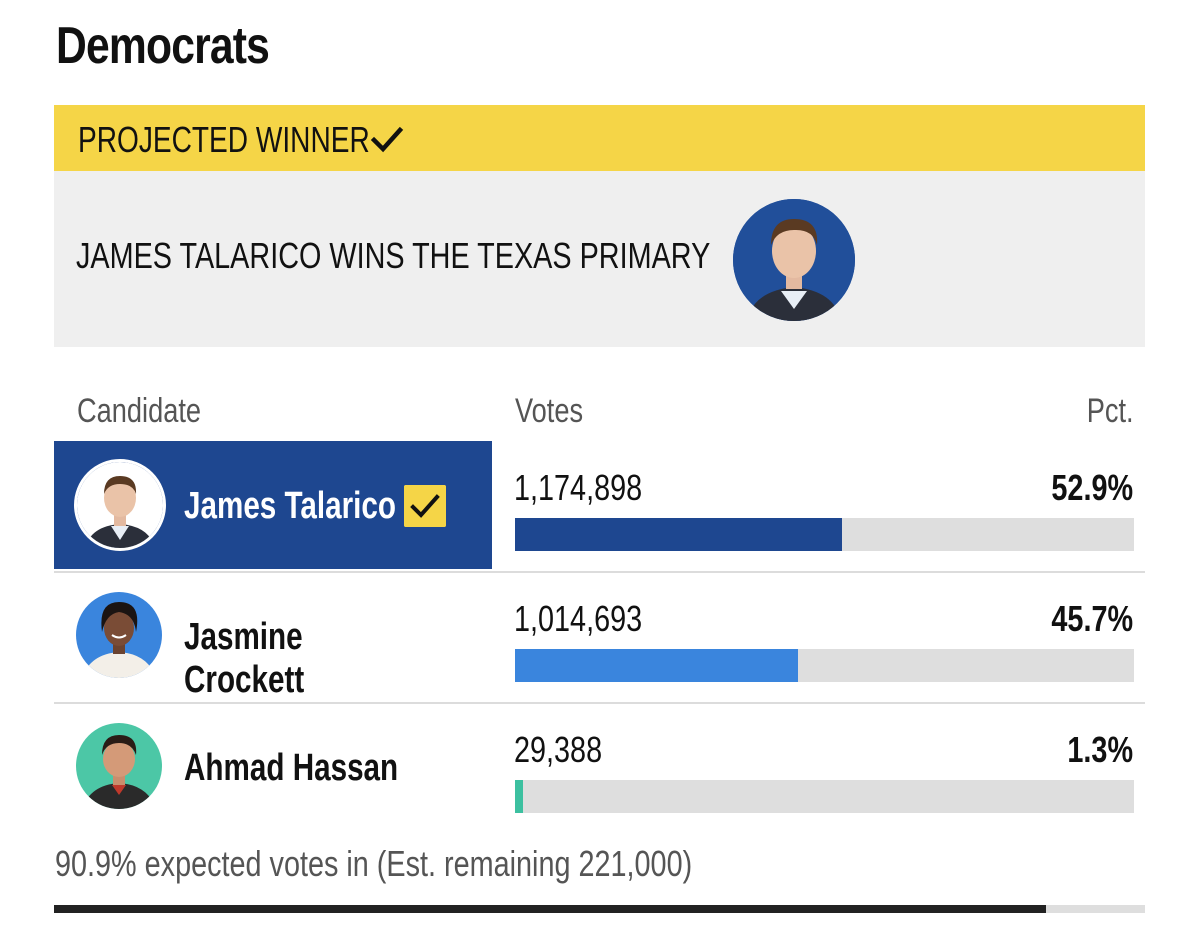  Describe the element at coordinates (163, 46) in the screenshot. I see `party-title: Democrats` at that location.